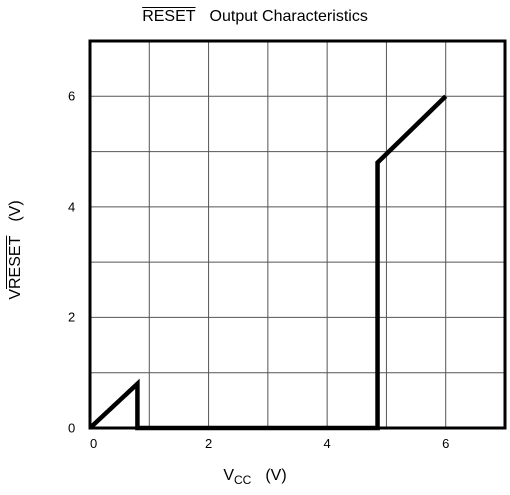  What do you see at coordinates (276, 475) in the screenshot?
I see `x-axis-unit: (V)` at bounding box center [276, 475].